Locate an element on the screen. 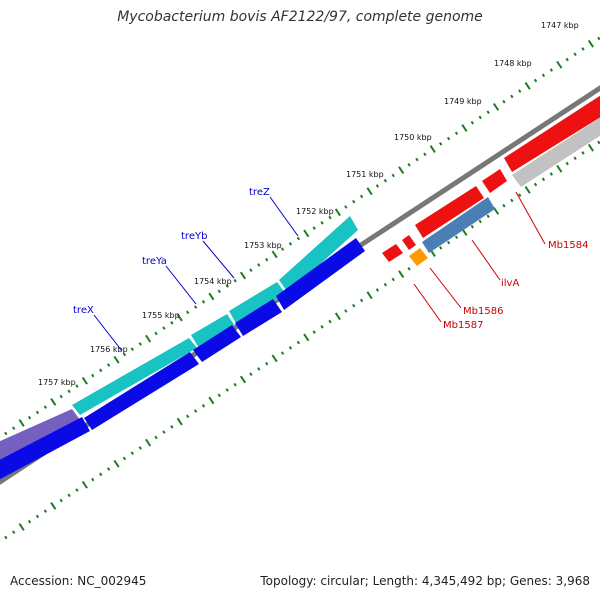  tick-label: 1747 kbp is located at coordinates (560, 25).